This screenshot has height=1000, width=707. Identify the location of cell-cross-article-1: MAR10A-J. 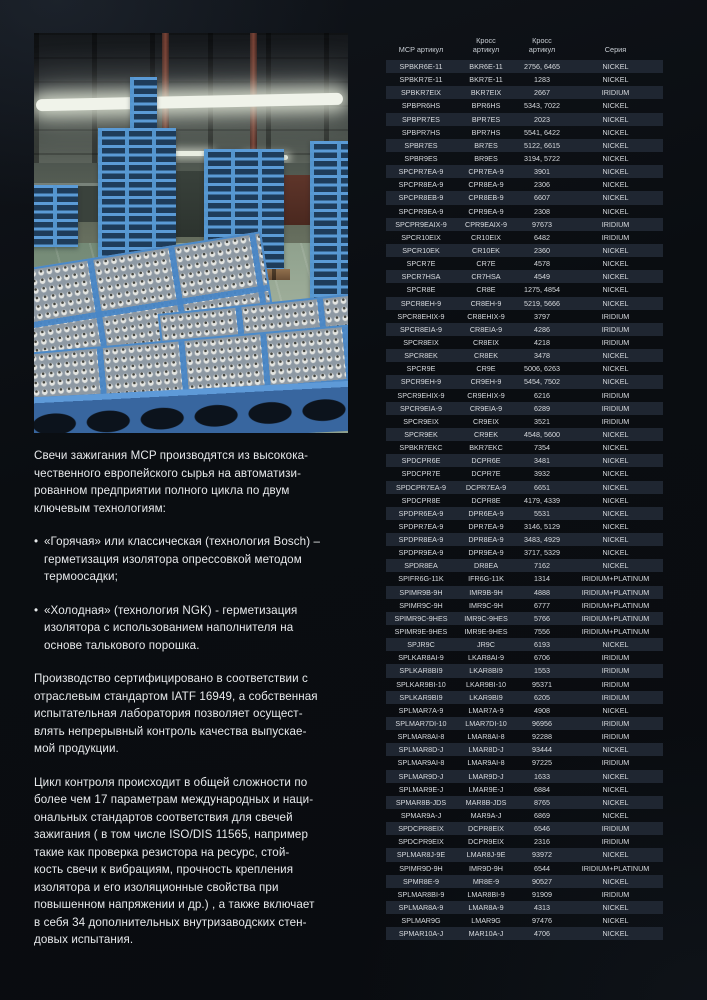
(486, 934).